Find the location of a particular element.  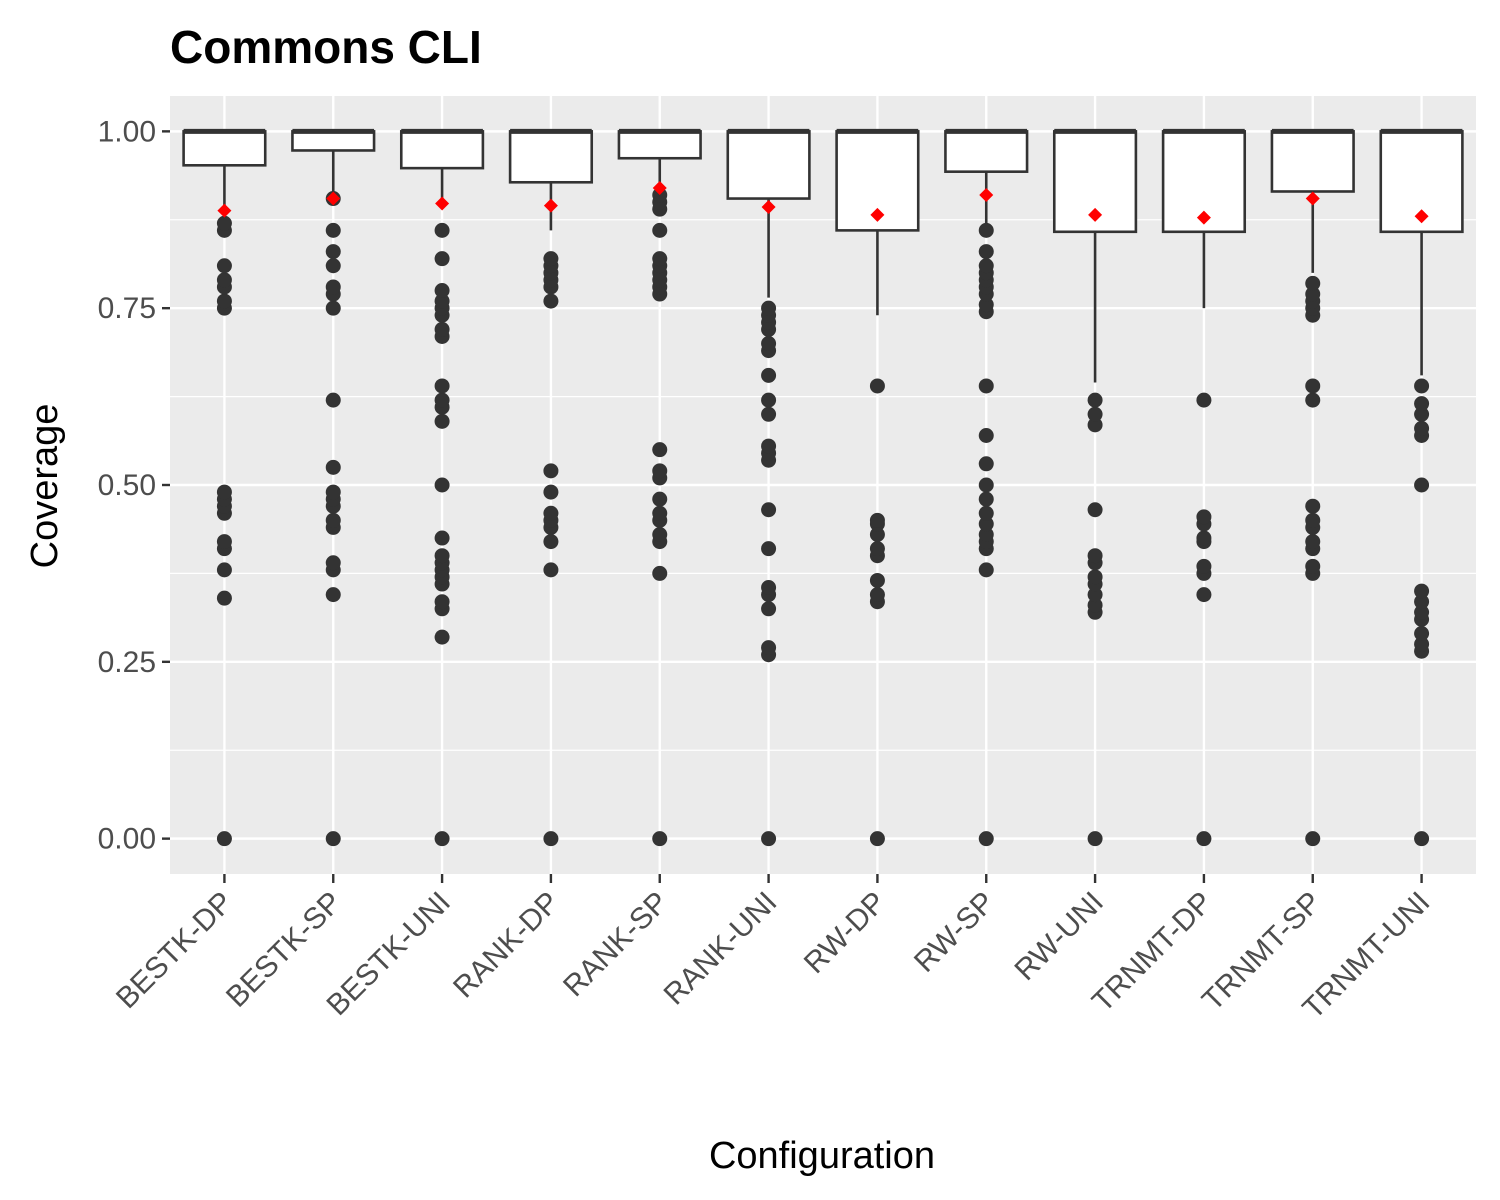

box-rank-dp is located at coordinates (551, 487).